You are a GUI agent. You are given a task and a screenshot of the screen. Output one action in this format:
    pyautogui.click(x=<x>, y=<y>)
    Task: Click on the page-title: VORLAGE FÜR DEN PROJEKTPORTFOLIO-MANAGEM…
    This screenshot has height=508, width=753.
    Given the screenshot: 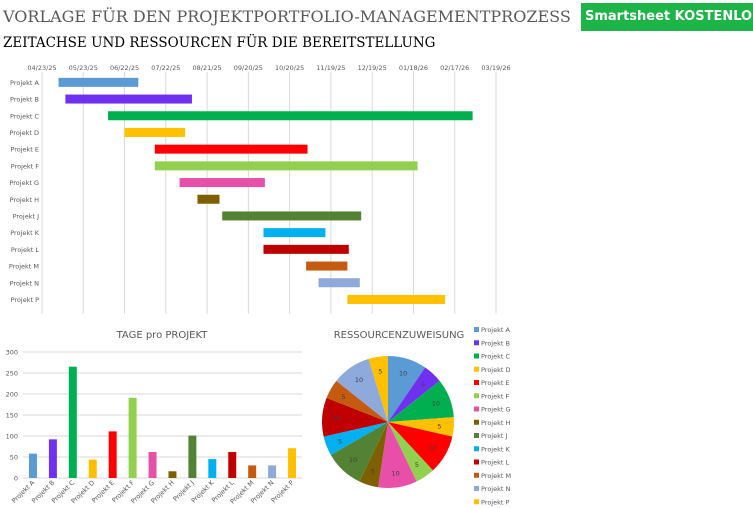 What is the action you would take?
    pyautogui.click(x=287, y=16)
    